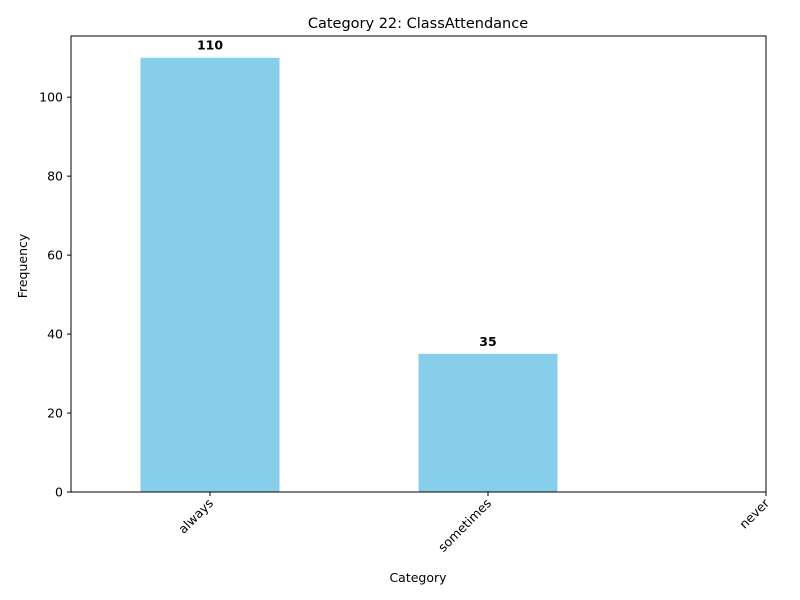  I want to click on y-axis-label: Frequency, so click(22, 265).